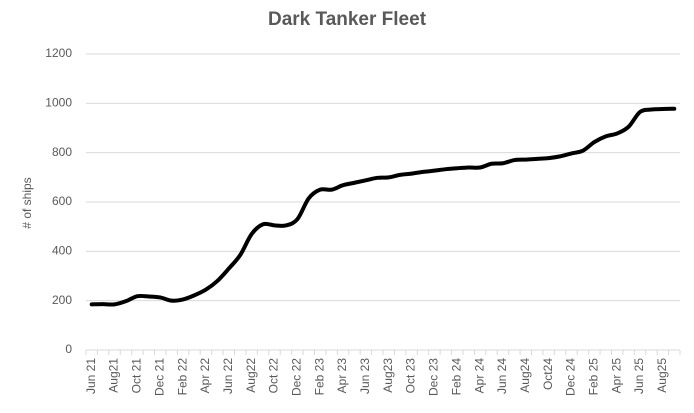  I want to click on y-axis-title: # of ships, so click(27, 202).